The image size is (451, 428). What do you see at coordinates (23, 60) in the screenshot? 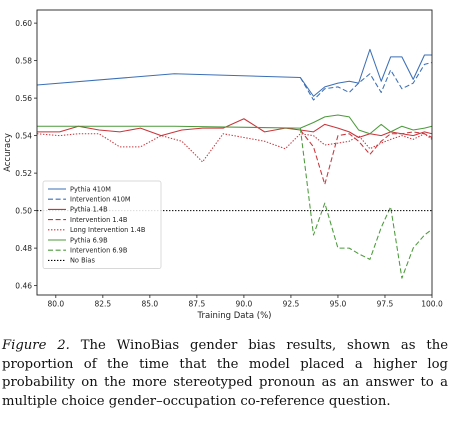
I see `y-tick-label-6: 0.58` at bounding box center [23, 60].